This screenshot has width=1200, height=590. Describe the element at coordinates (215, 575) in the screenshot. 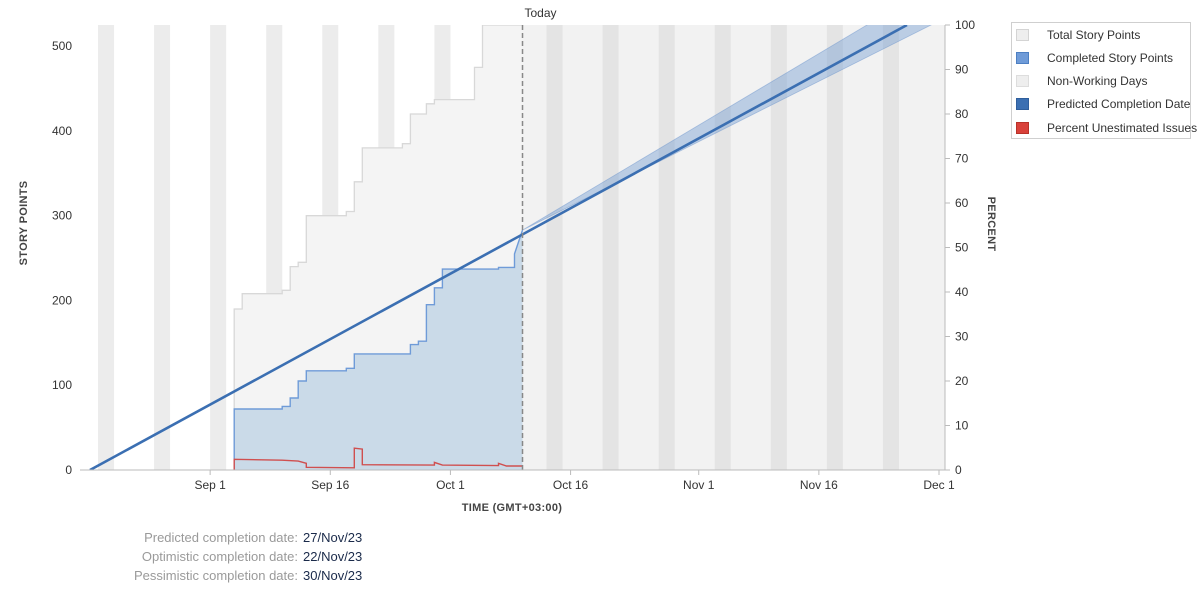

I see `date-label: Pessimistic completion date:` at that location.